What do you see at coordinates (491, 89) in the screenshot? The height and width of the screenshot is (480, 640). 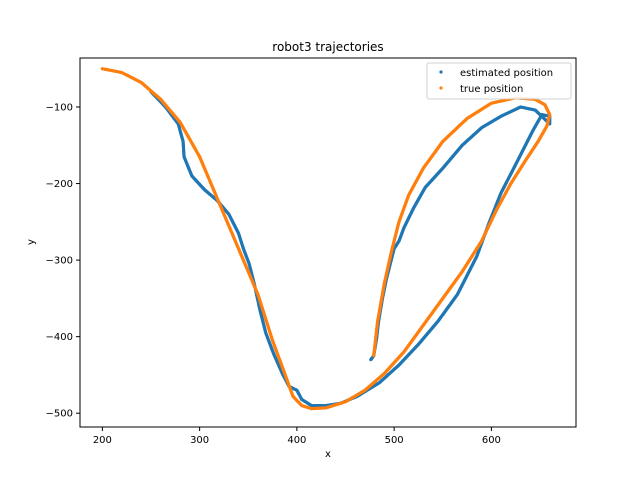 I see `legend-label-true: true position` at bounding box center [491, 89].